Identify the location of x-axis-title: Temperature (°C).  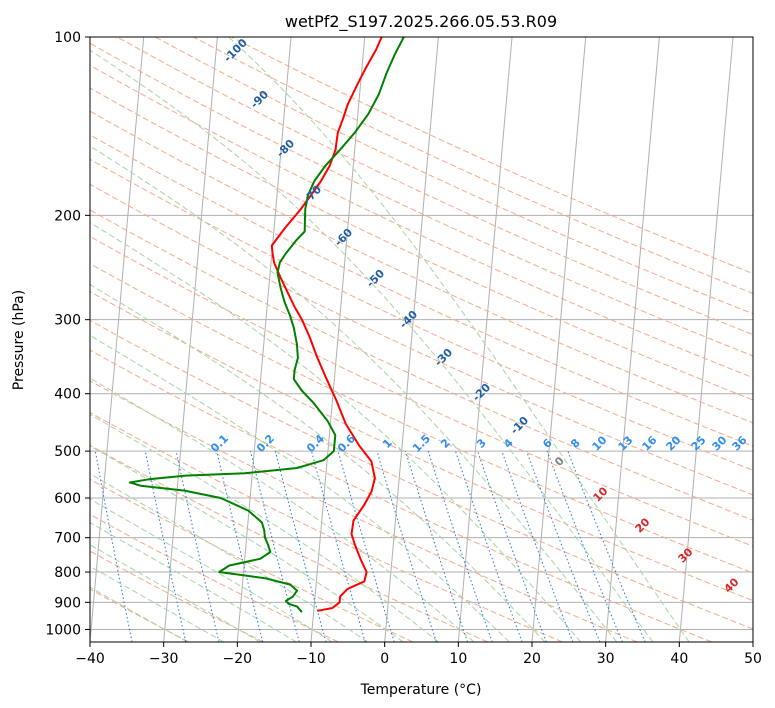
(421, 690).